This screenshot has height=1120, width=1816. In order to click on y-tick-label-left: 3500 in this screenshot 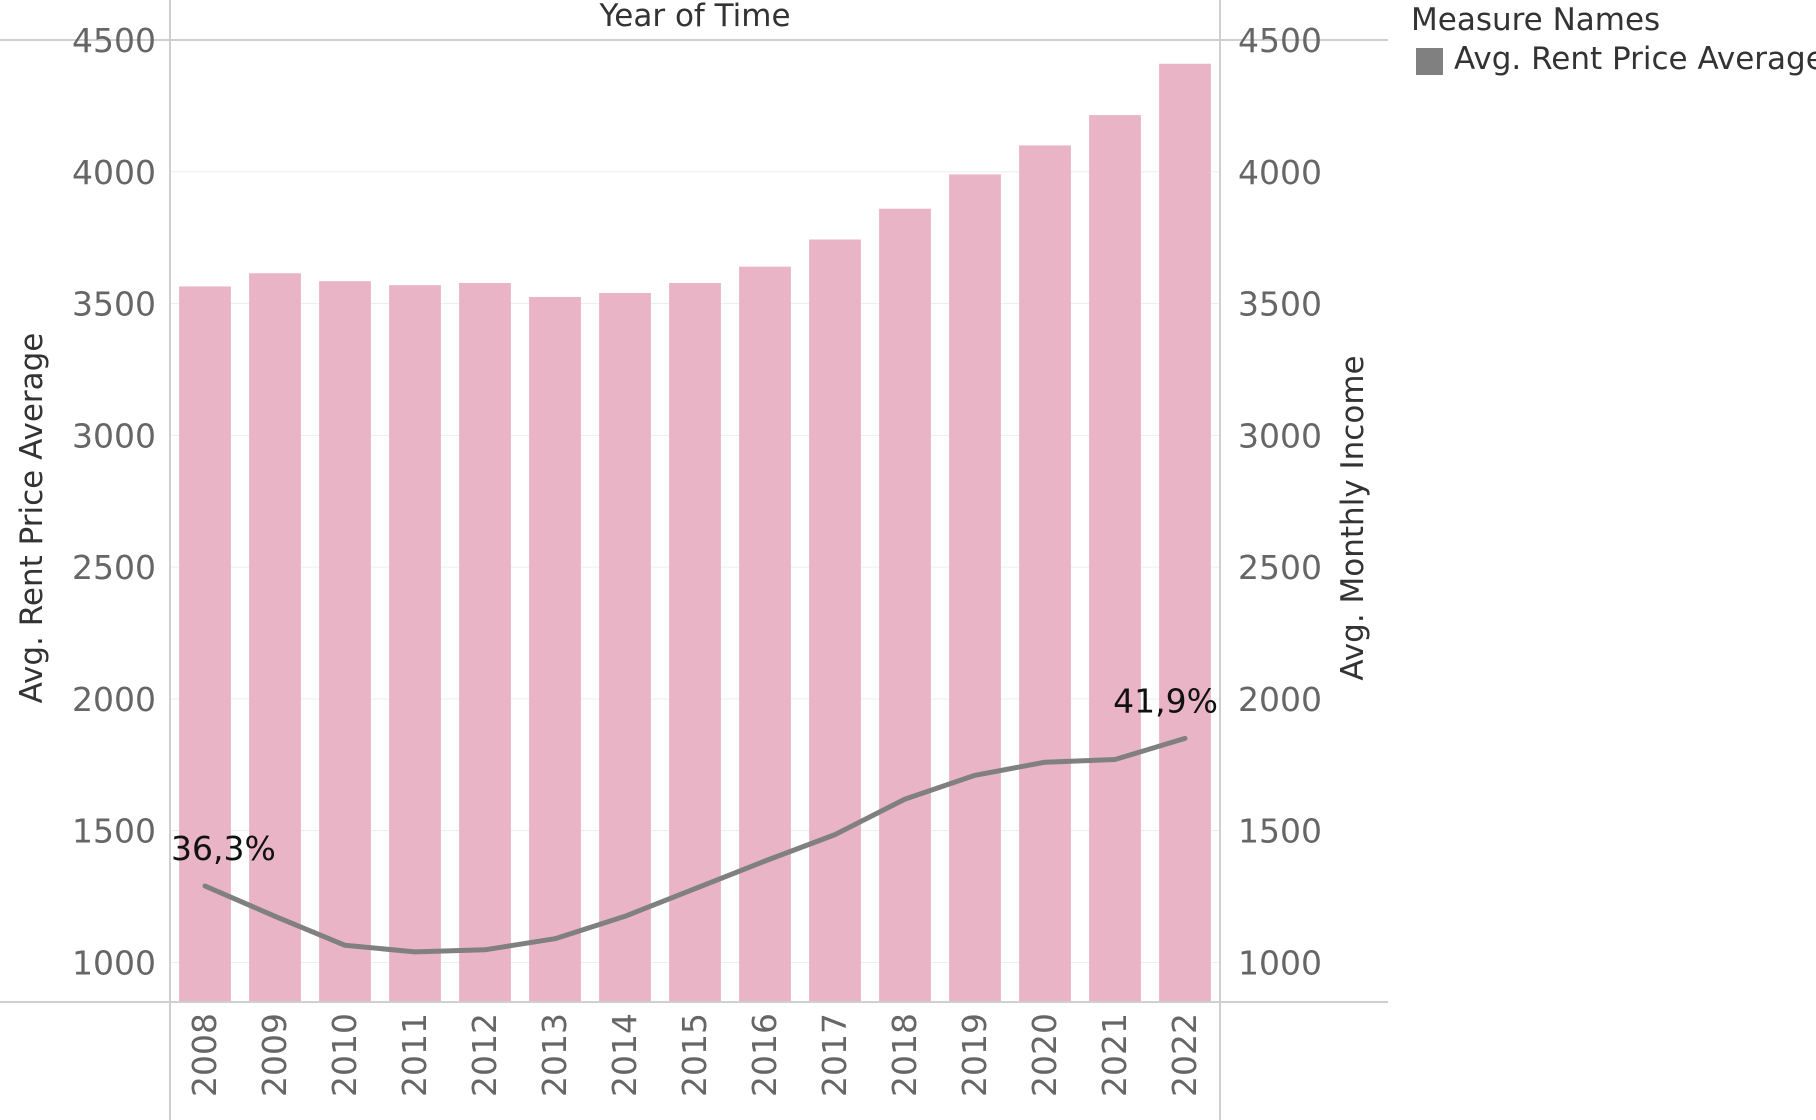, I will do `click(114, 304)`.